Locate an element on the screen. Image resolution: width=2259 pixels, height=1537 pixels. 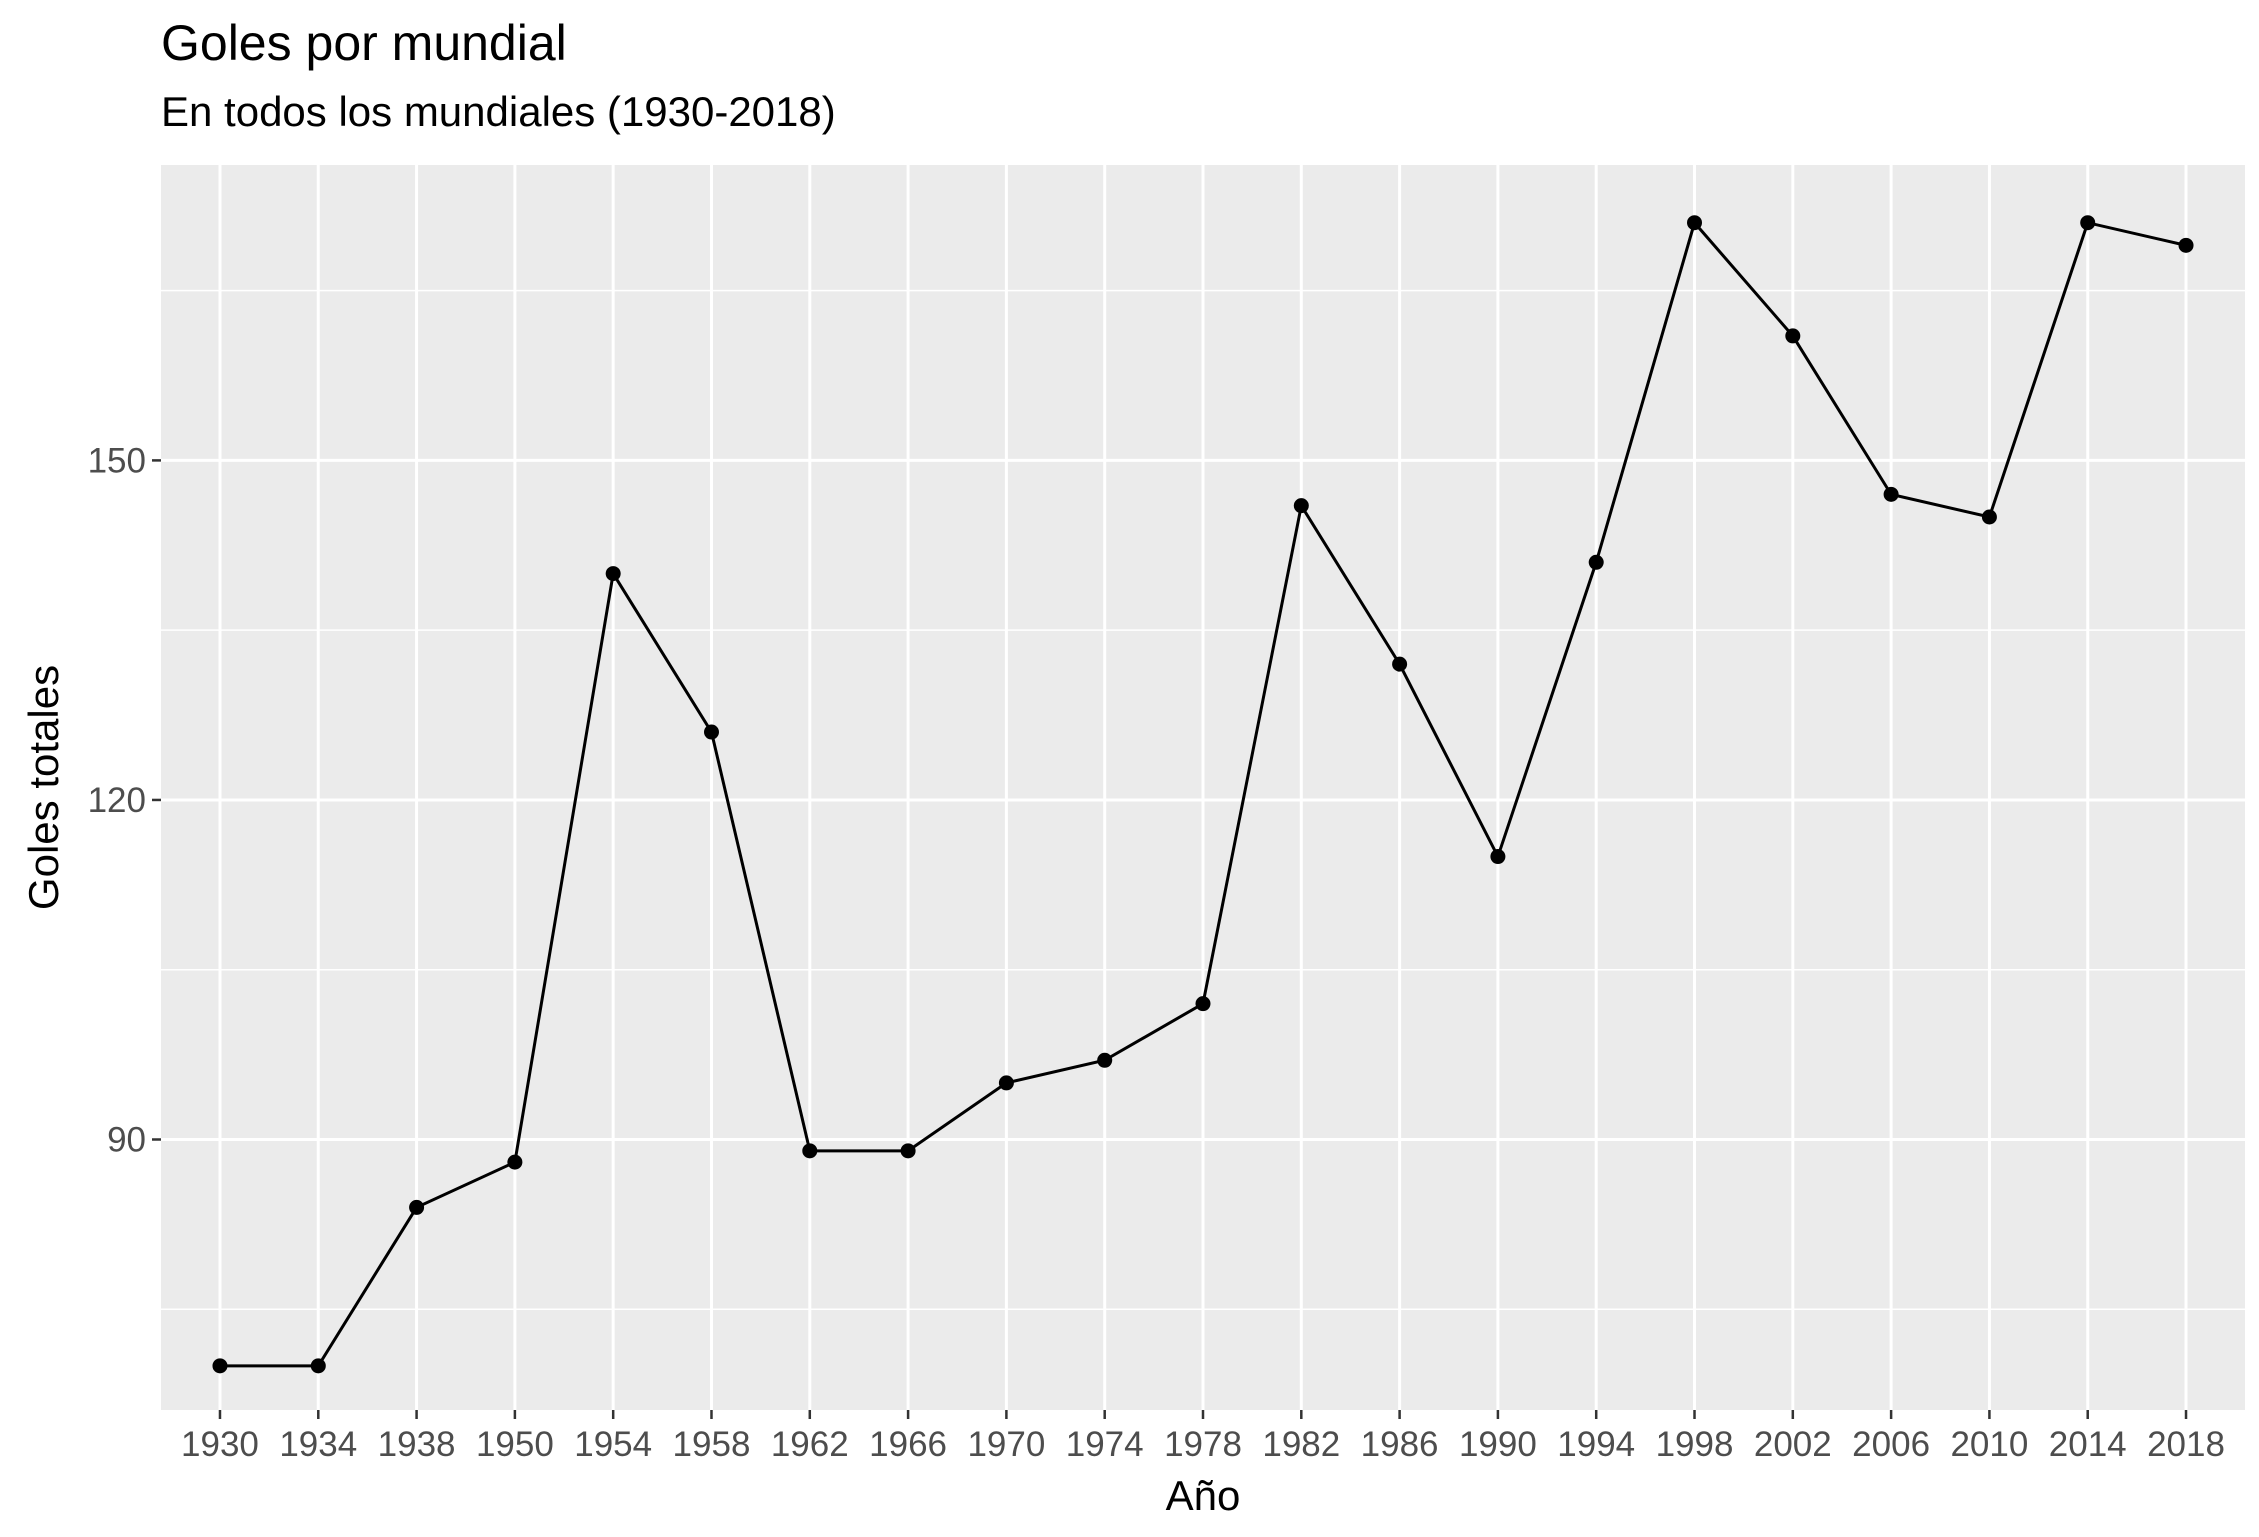
x-tick-label: 1982 is located at coordinates (1301, 1444).